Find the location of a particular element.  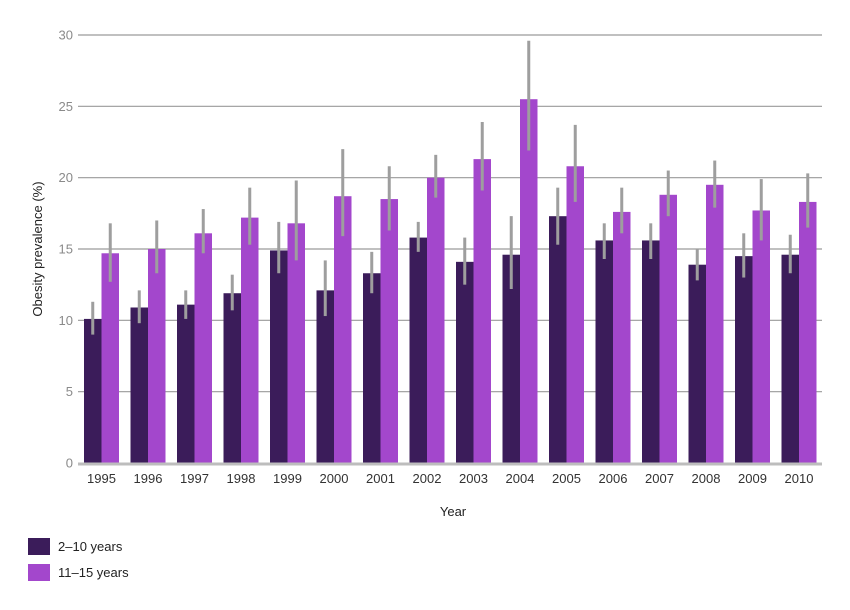

y-tick-label: 15 is located at coordinates (66, 249).